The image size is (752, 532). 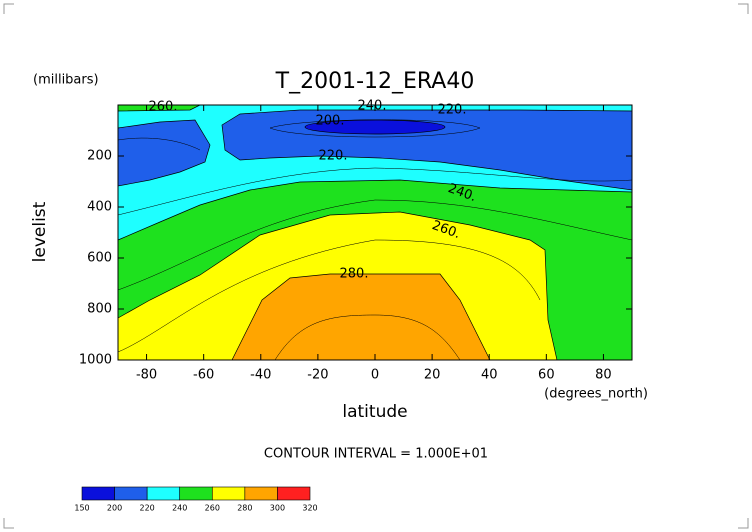 What do you see at coordinates (99, 258) in the screenshot?
I see `y-tick-label: 600` at bounding box center [99, 258].